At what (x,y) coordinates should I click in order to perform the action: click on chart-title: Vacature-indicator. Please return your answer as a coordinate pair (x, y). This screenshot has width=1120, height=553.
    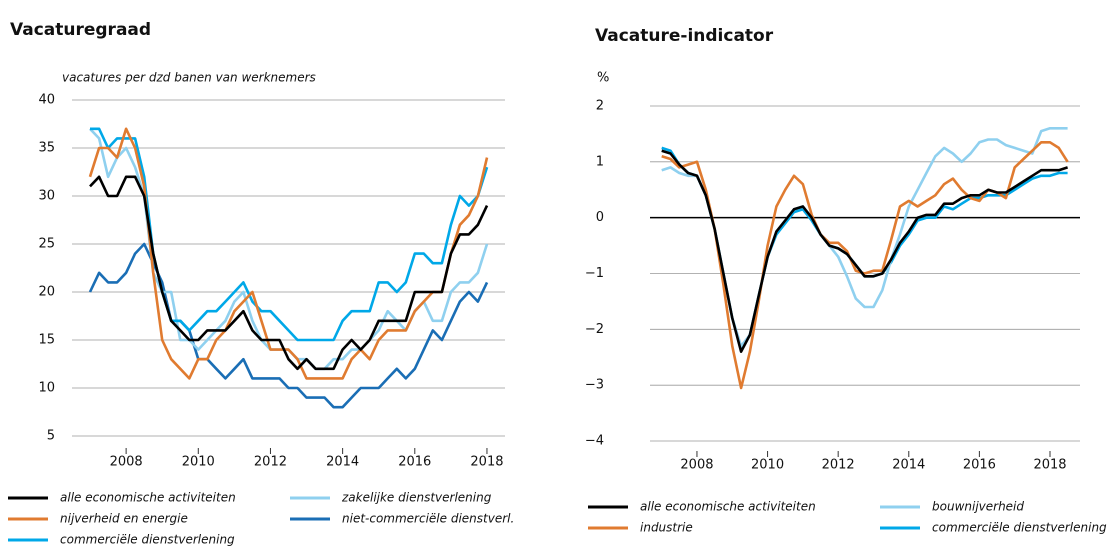
    Looking at the image, I should click on (684, 36).